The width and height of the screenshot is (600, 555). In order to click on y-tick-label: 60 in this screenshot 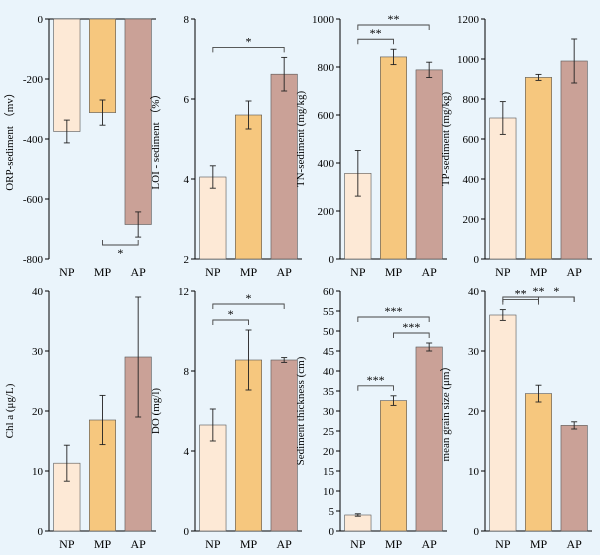, I will do `click(329, 292)`.